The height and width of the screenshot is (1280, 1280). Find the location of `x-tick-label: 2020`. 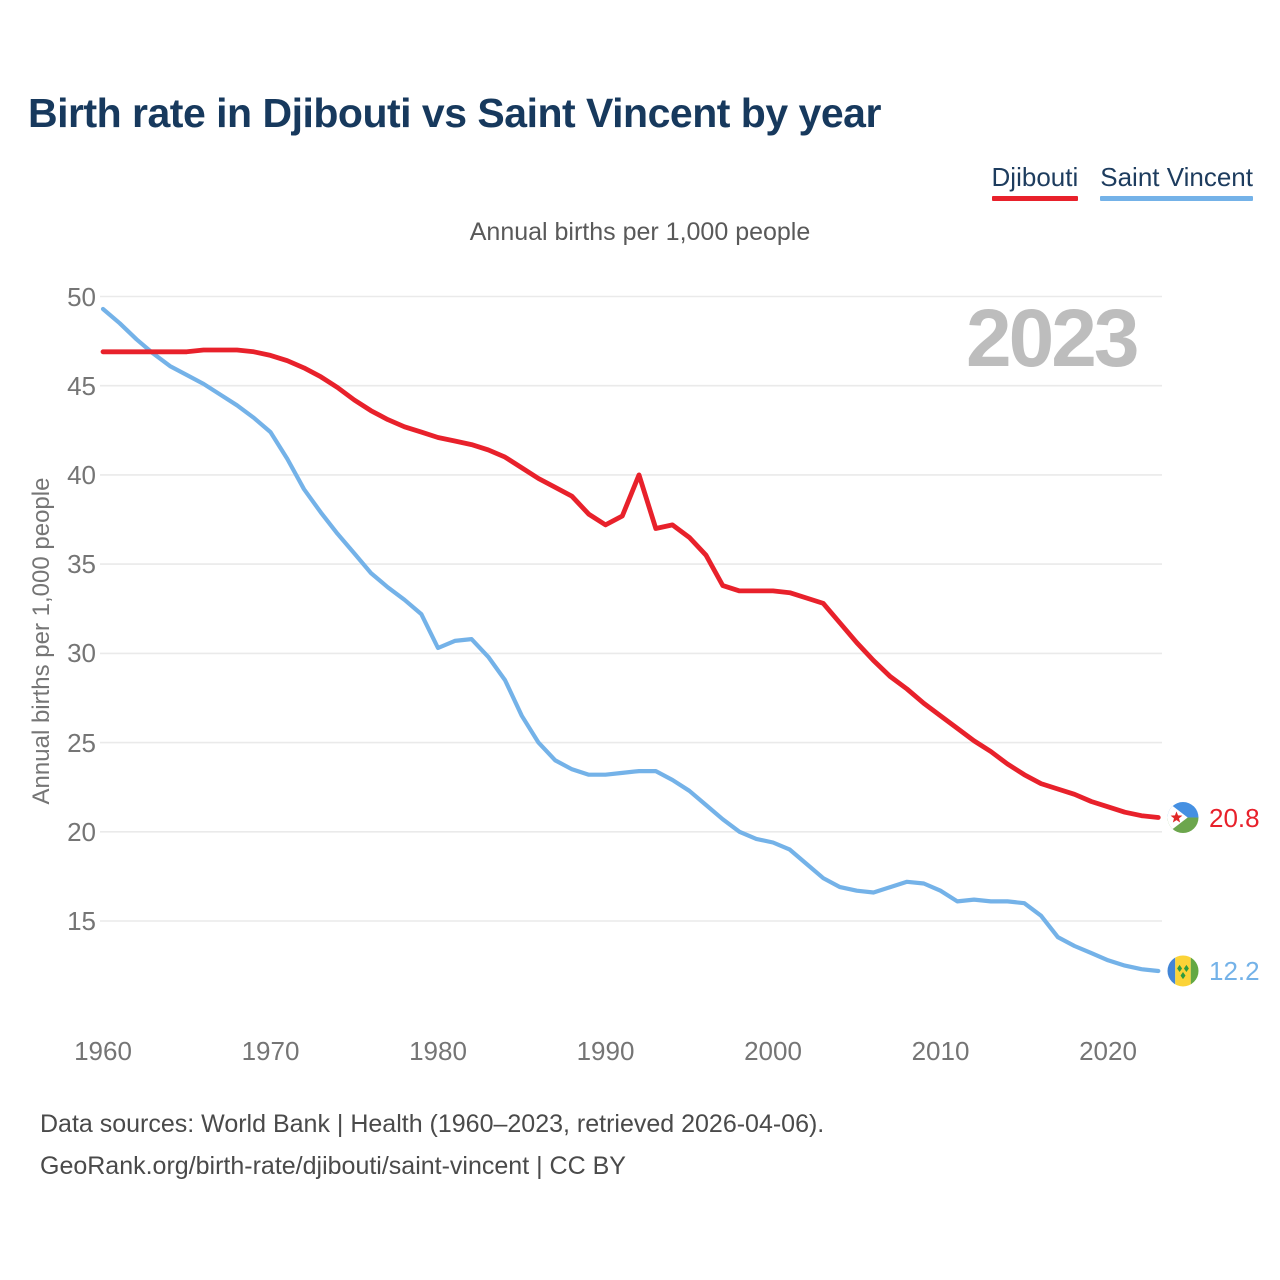

x-tick-label: 2020 is located at coordinates (1108, 1051).